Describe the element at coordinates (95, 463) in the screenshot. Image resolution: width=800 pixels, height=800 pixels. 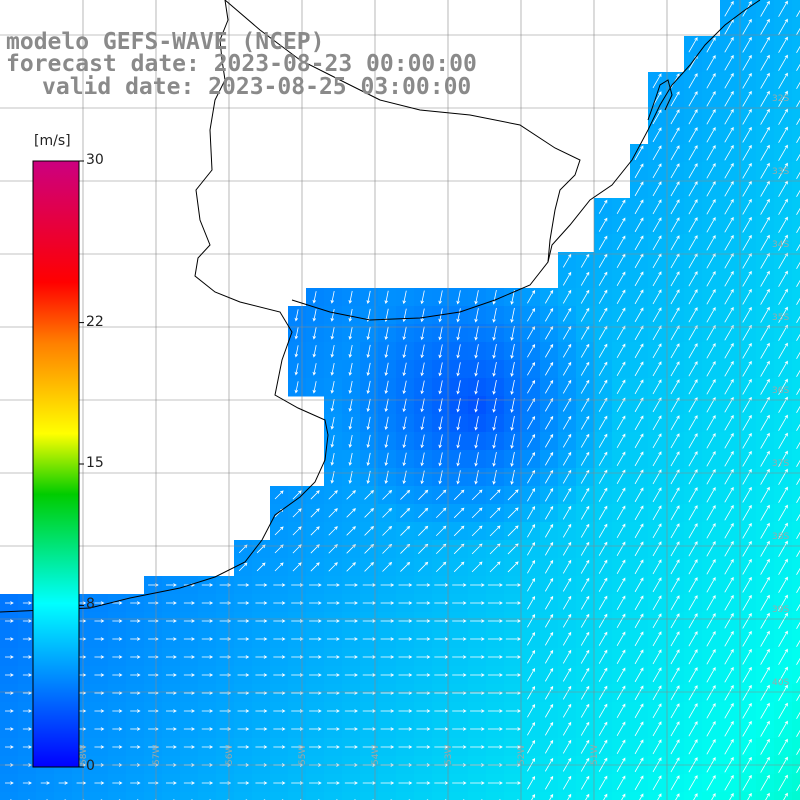
I see `colorbar-tick-label: 15` at that location.